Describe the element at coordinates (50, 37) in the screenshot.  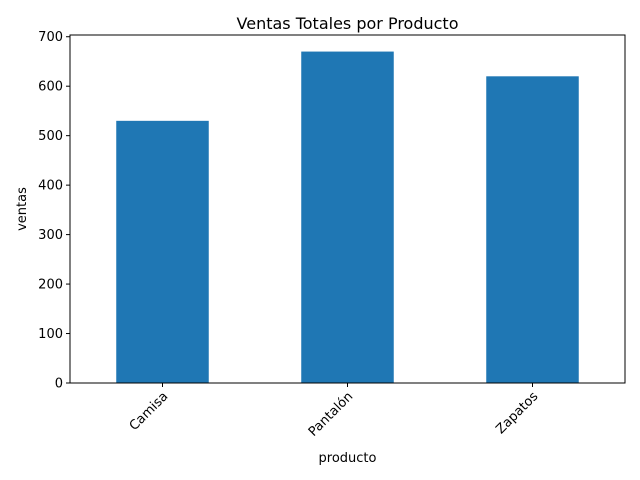
I see `y-tick-label: 700` at that location.